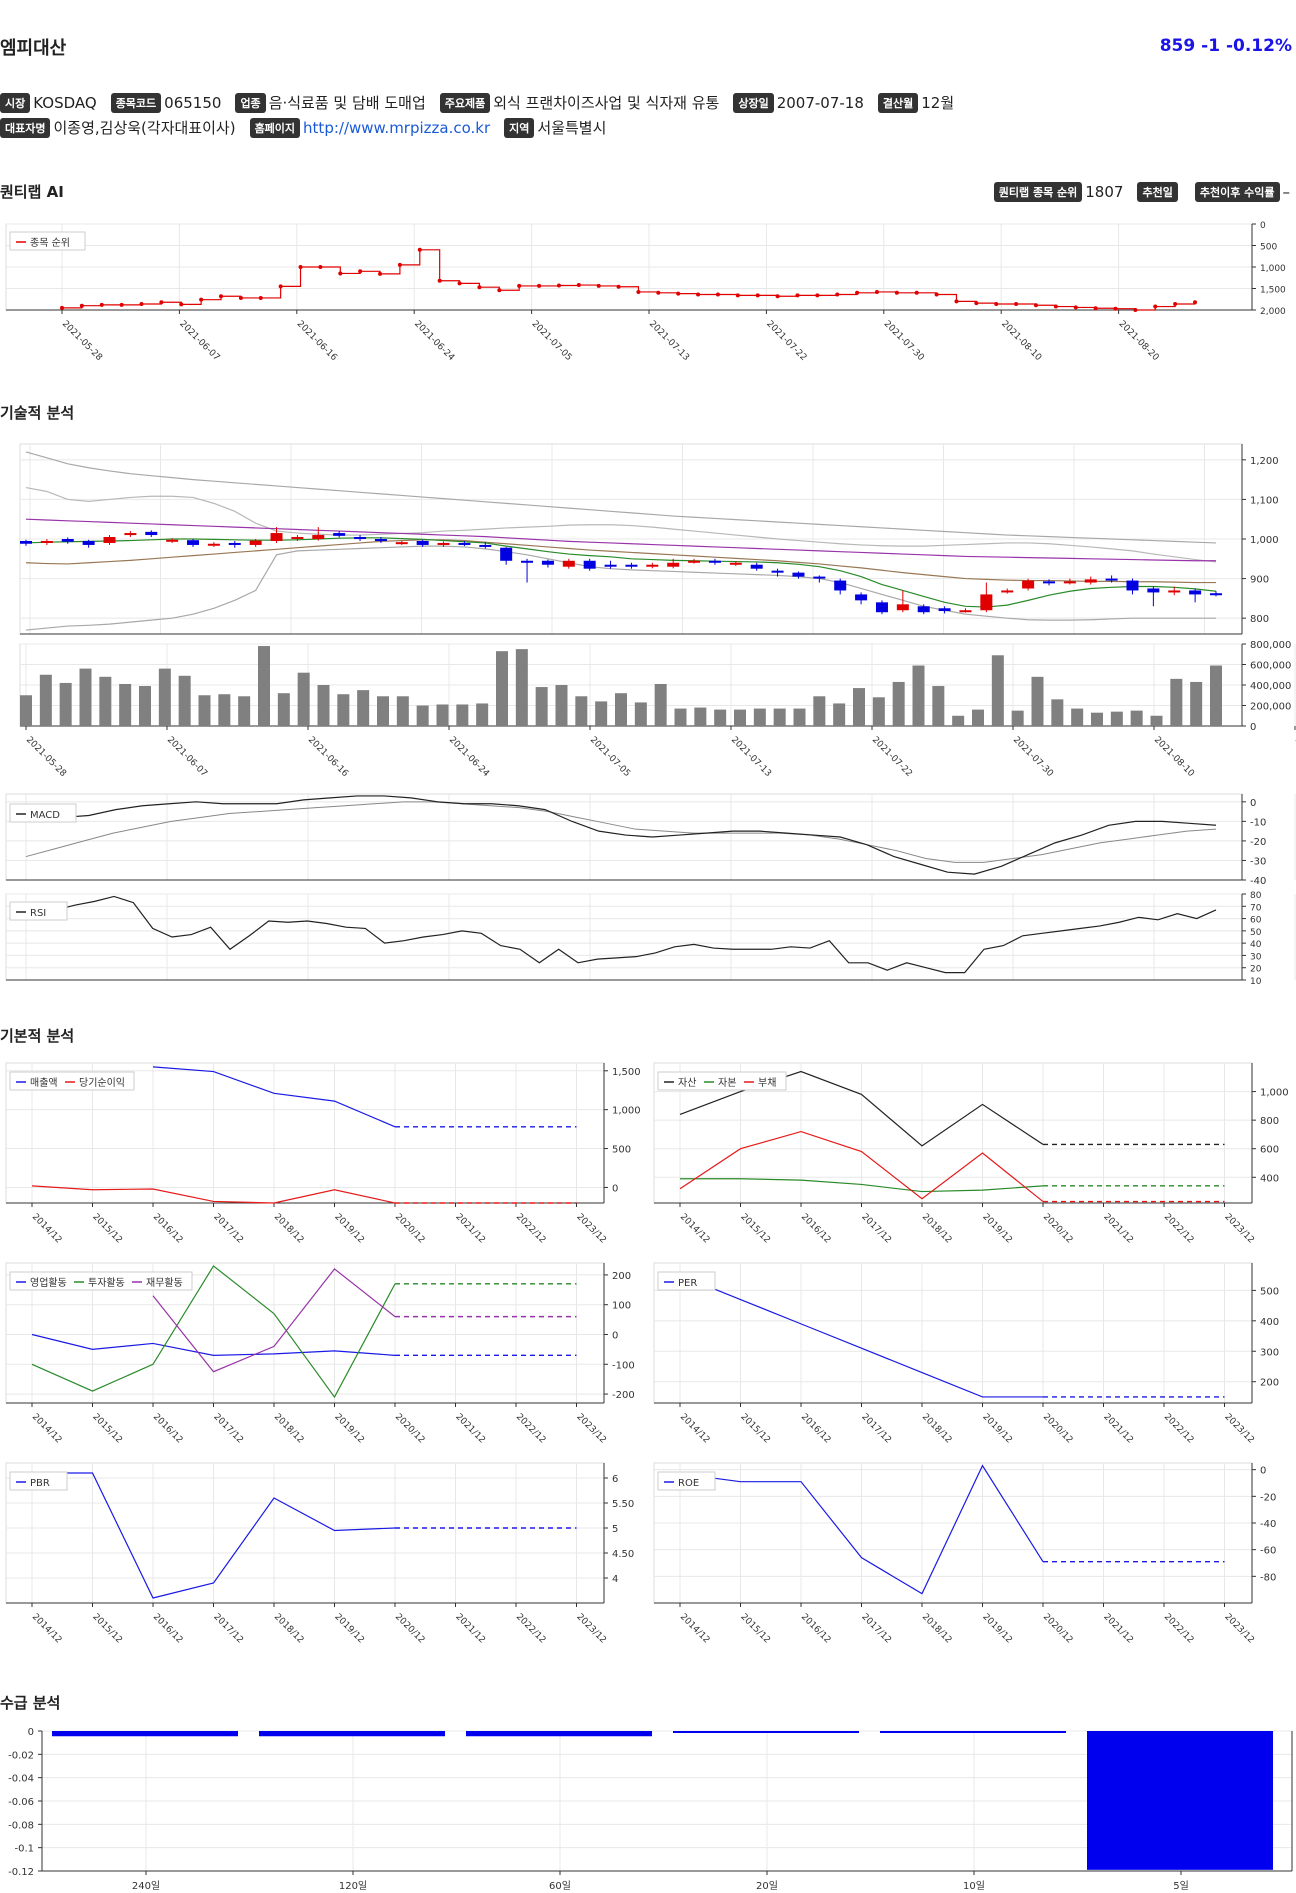 The width and height of the screenshot is (1296, 1893). I want to click on y-tick-label: -60, so click(1268, 1551).